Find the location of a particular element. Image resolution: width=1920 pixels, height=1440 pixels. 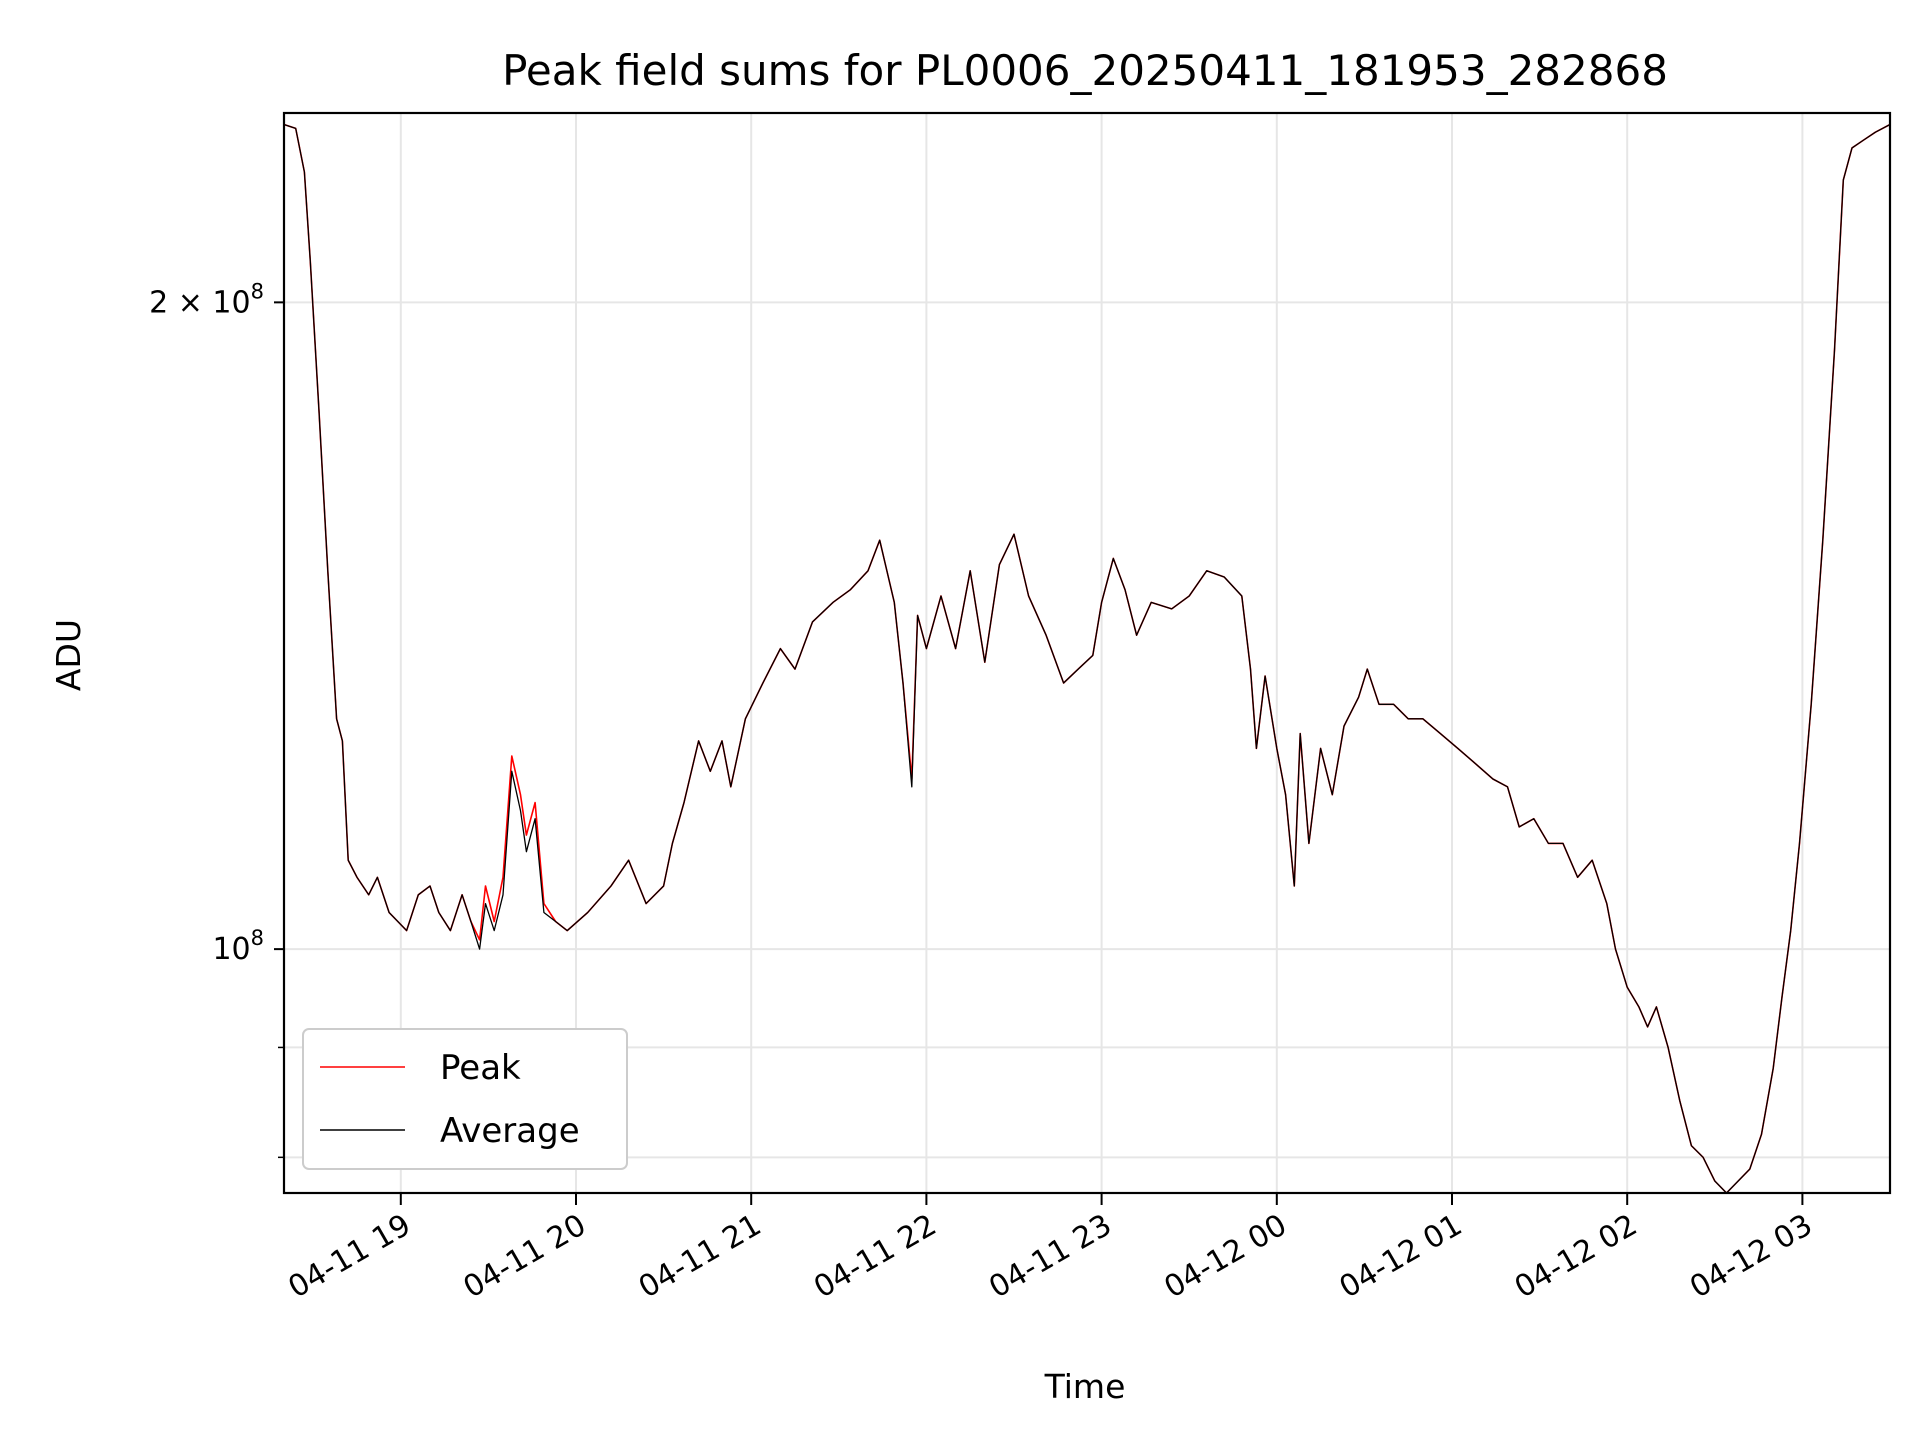

y-tick-label-base: 10 is located at coordinates (231, 949).